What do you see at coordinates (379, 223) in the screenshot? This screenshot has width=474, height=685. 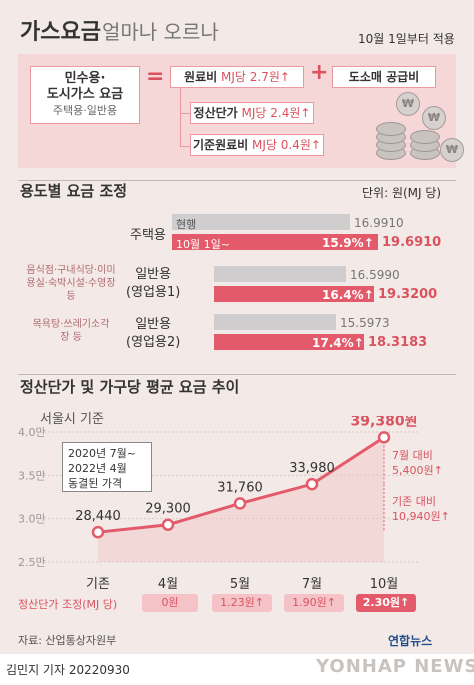 I see `value-current-residential: 16.9910` at bounding box center [379, 223].